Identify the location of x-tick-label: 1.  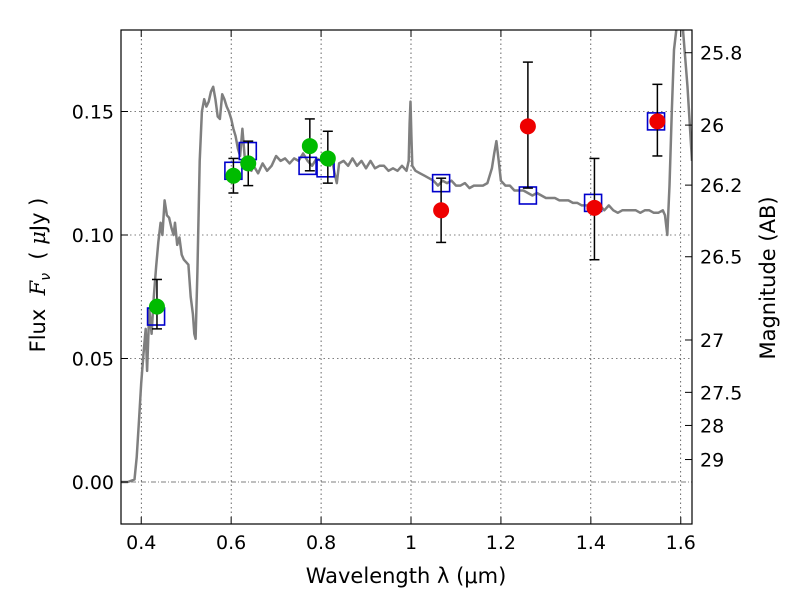
(411, 543).